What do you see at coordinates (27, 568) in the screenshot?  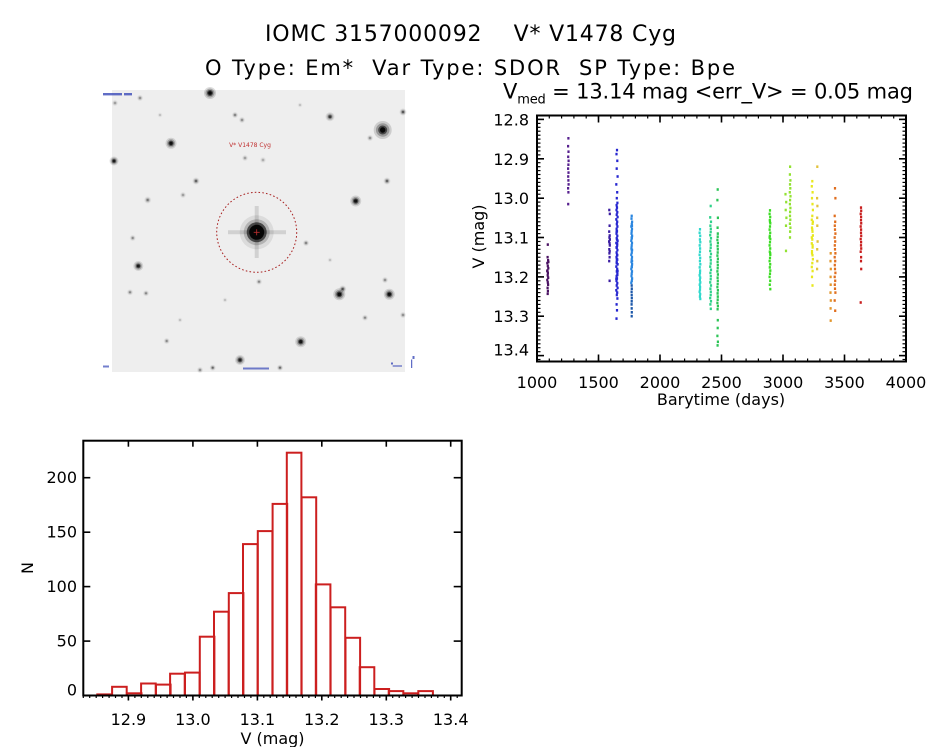 I see `y-axis-label: N` at bounding box center [27, 568].